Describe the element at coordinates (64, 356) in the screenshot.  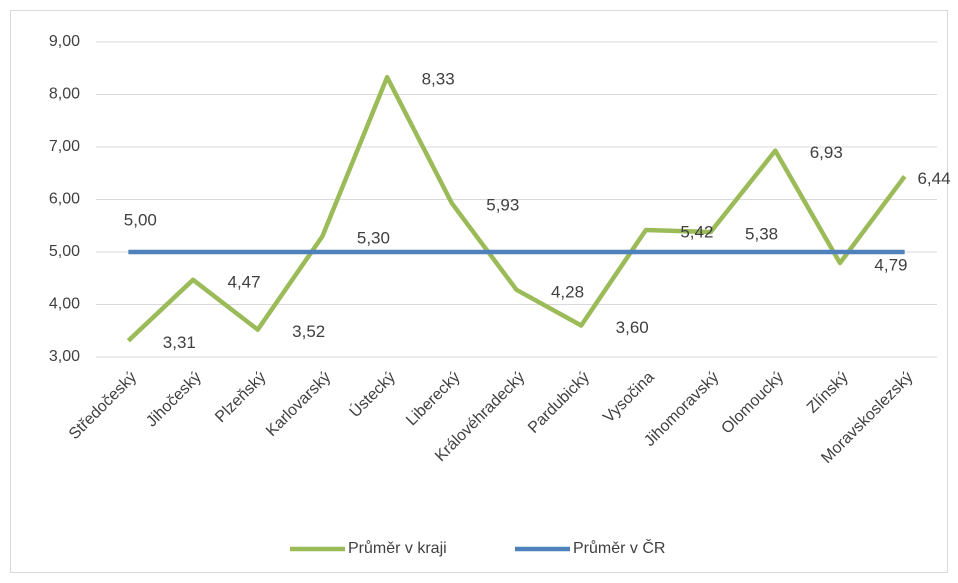
I see `y-tick-label: 3,00` at that location.